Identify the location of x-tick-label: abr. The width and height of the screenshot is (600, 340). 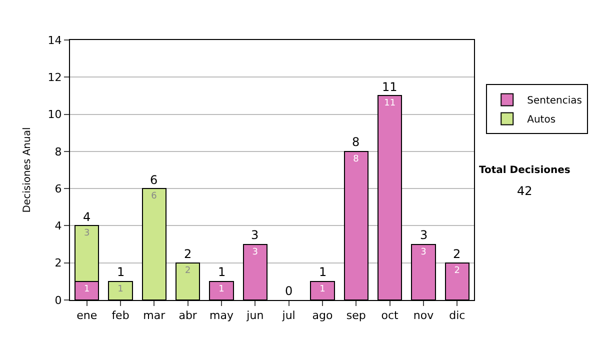
(188, 315).